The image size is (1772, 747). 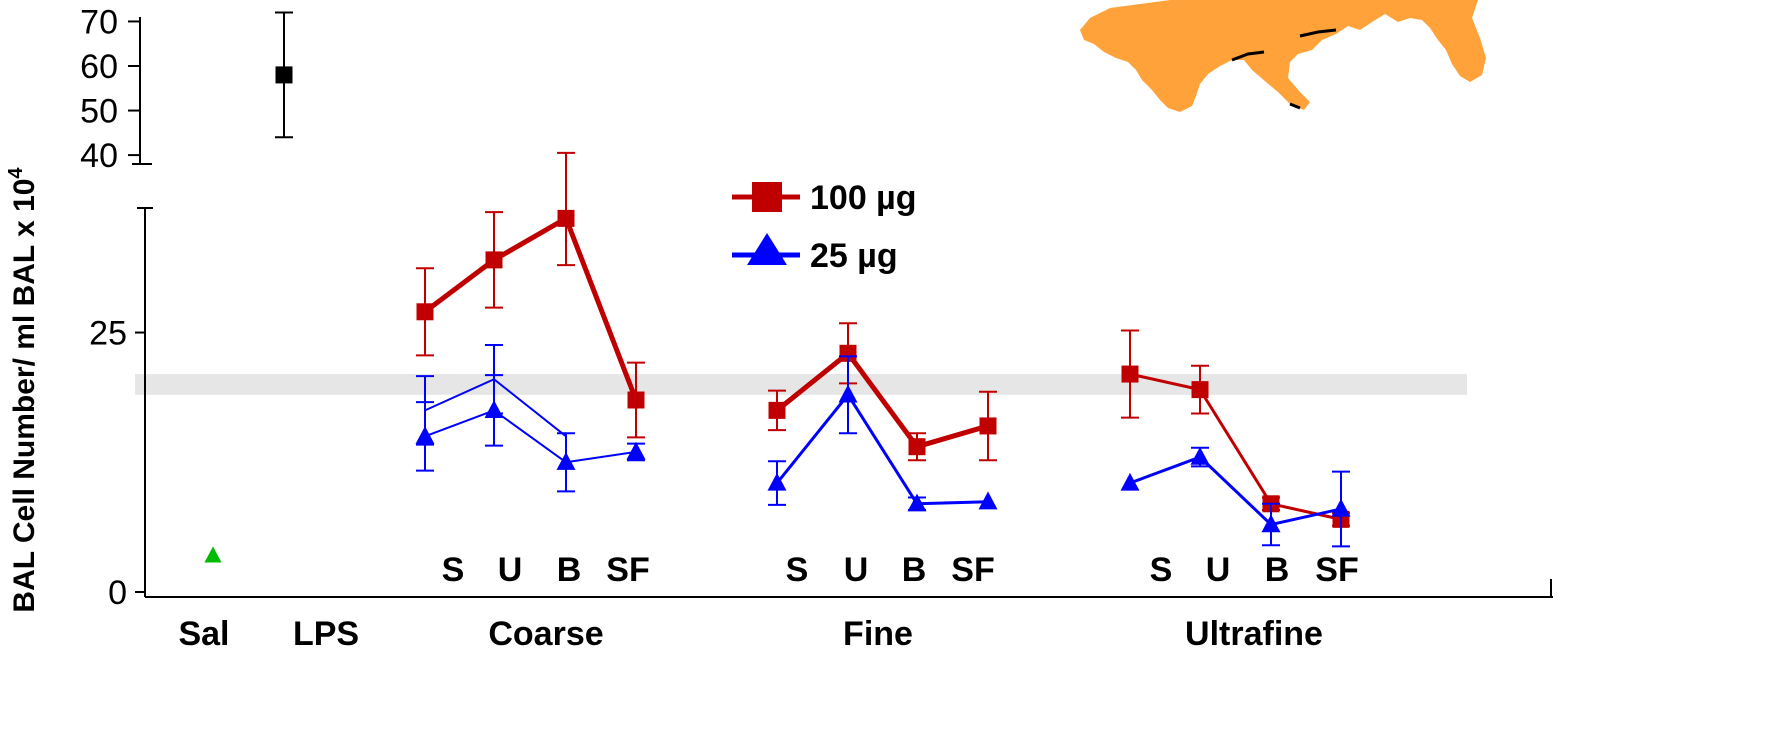 What do you see at coordinates (203, 634) in the screenshot?
I see `group-label: Sal` at bounding box center [203, 634].